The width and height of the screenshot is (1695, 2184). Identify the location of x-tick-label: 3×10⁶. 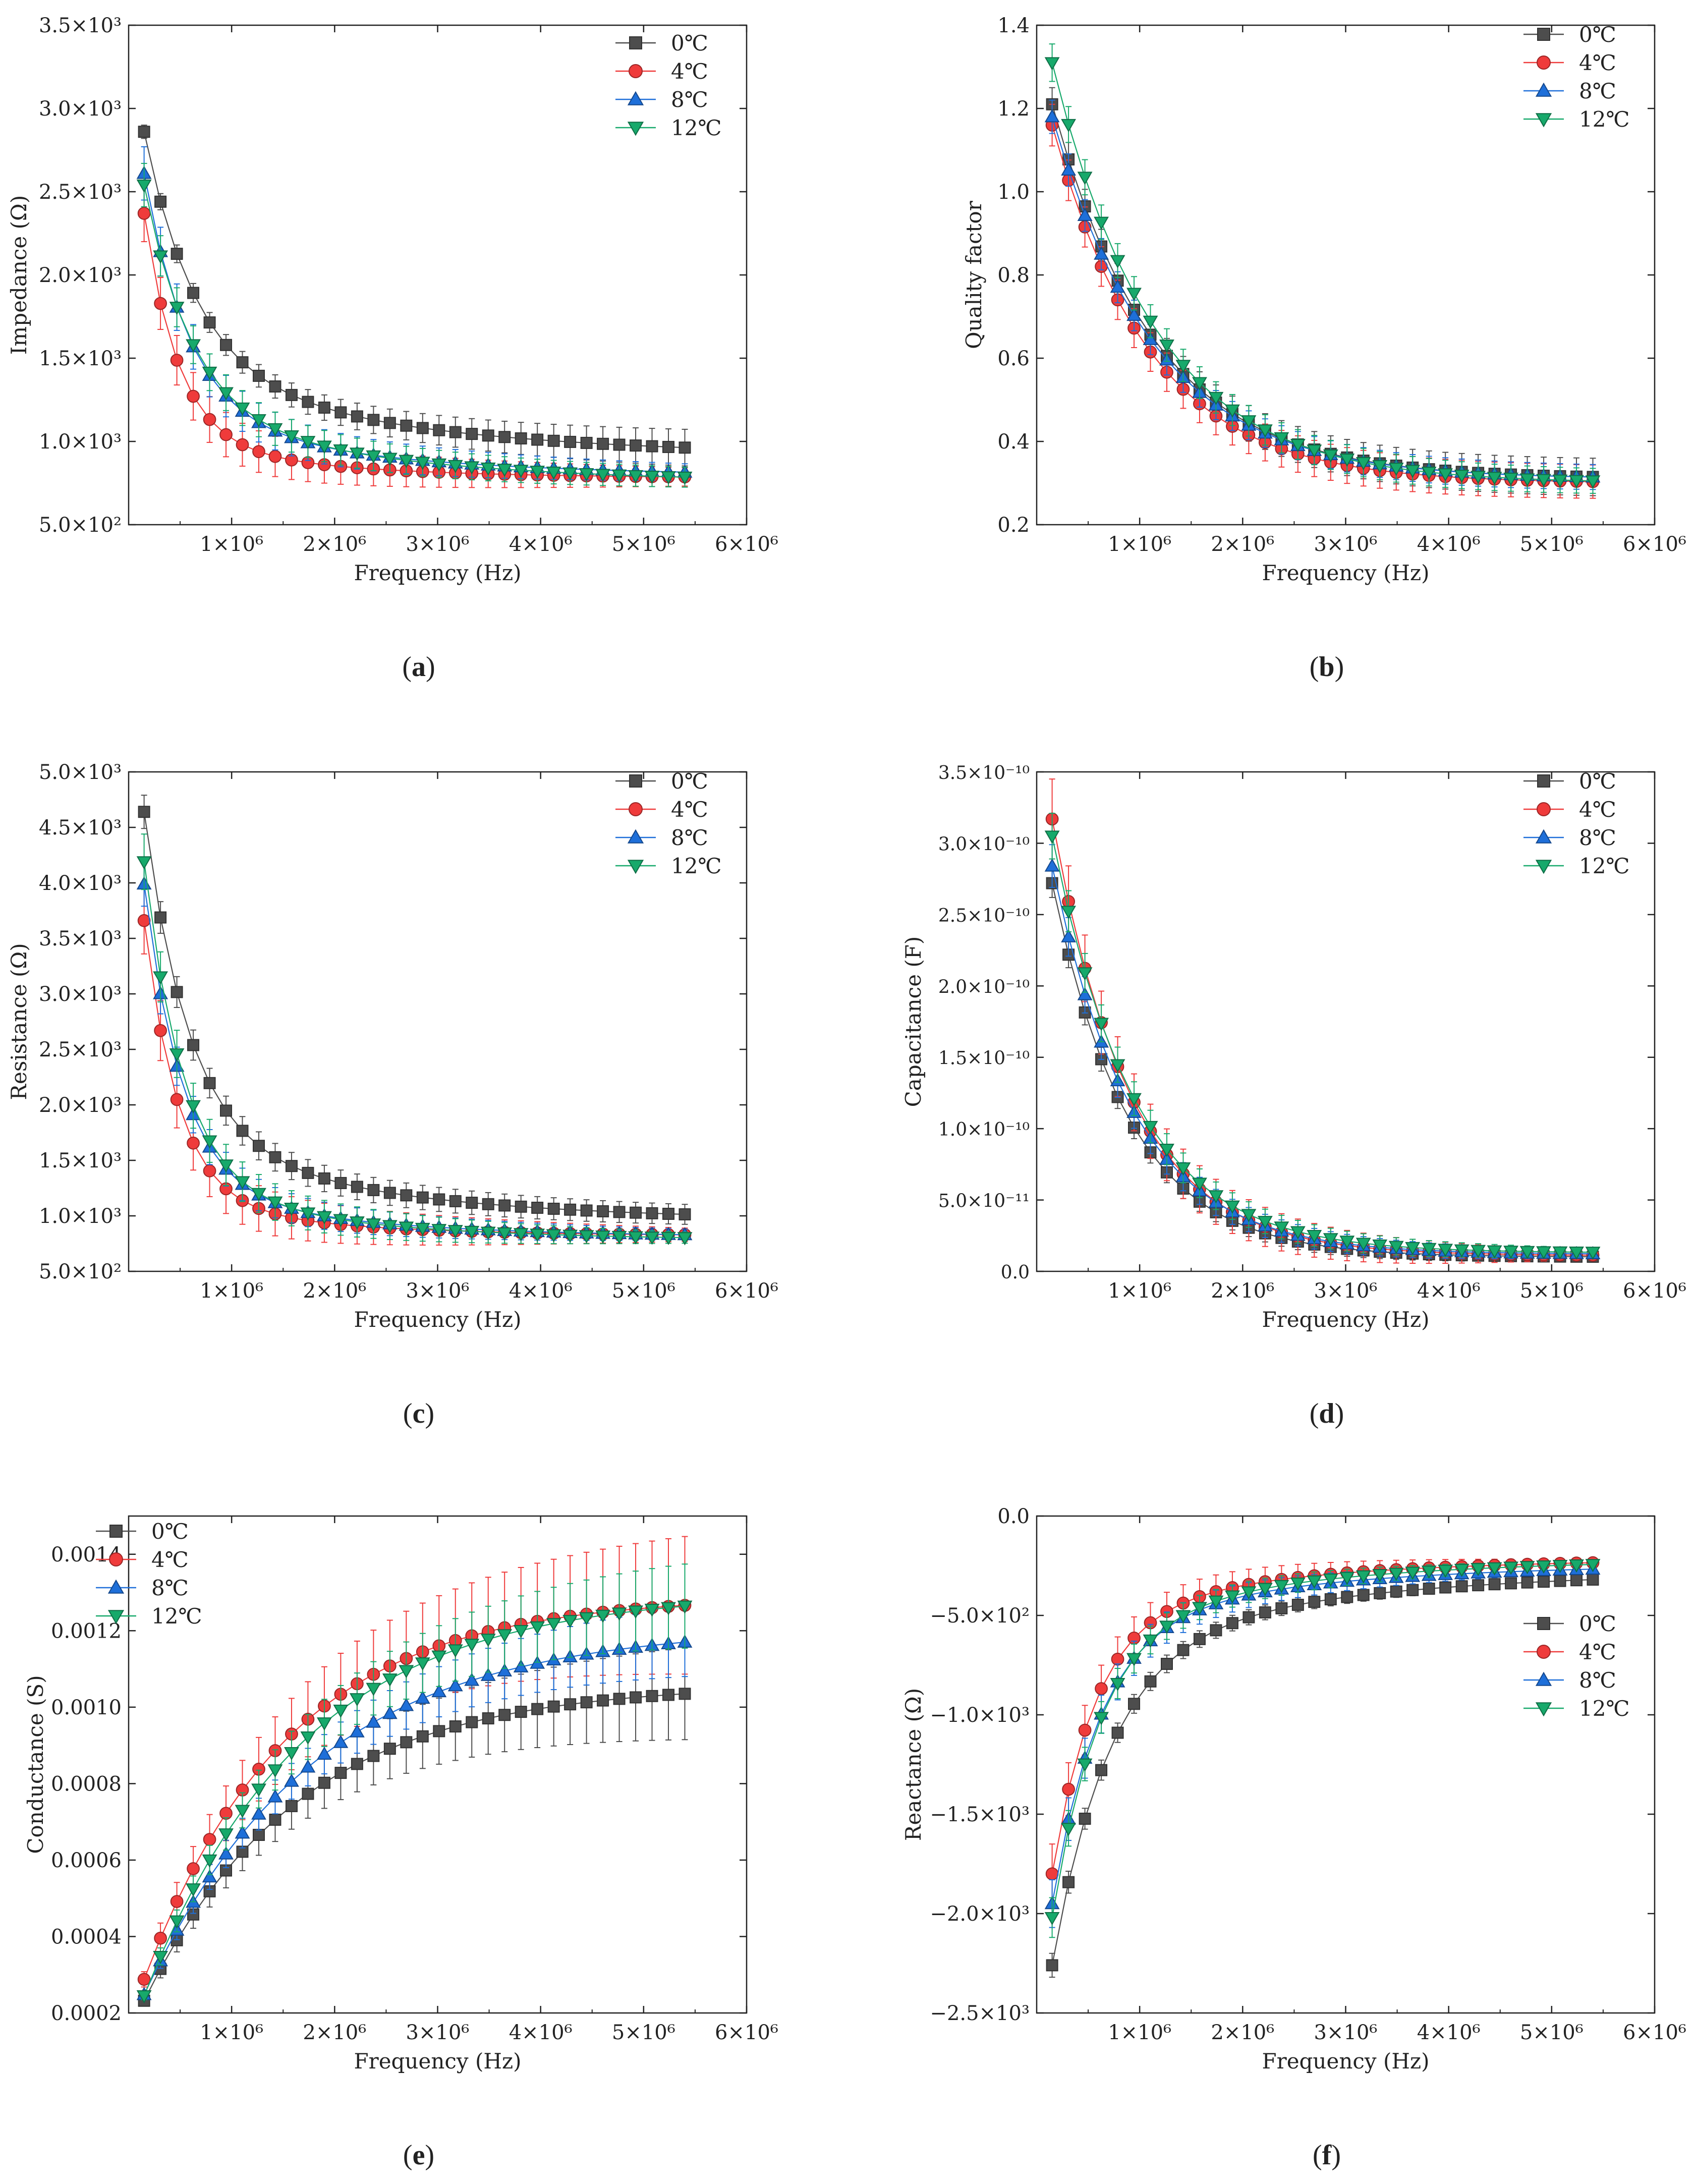
(1346, 2032).